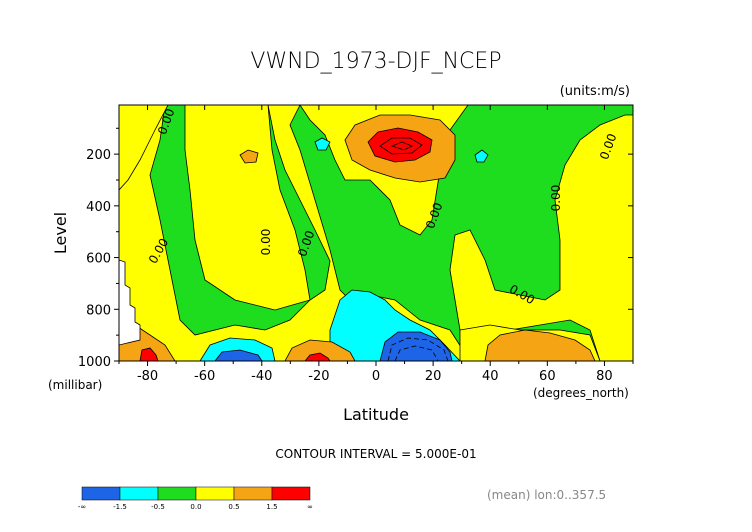 The height and width of the screenshot is (532, 752). What do you see at coordinates (94, 362) in the screenshot?
I see `y-tick-label: 1000` at bounding box center [94, 362].